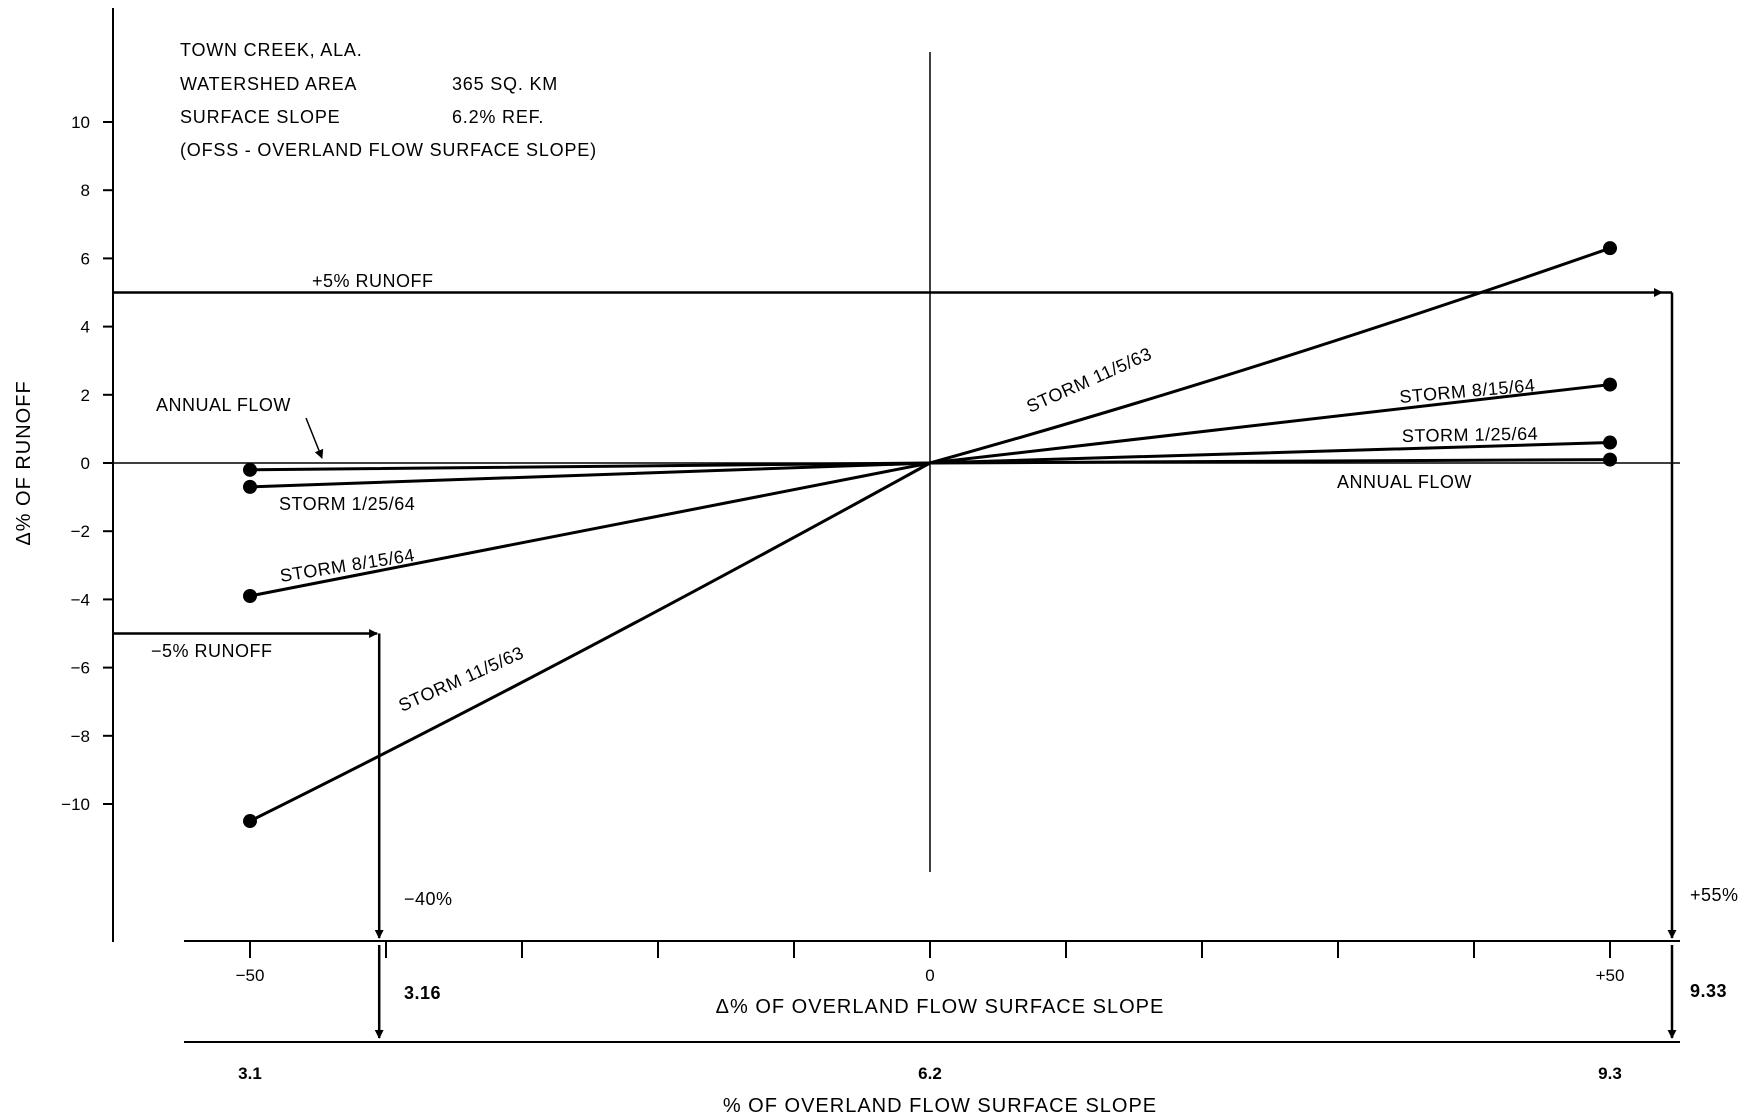  What do you see at coordinates (85, 258) in the screenshot?
I see `y-tick-label: 6` at bounding box center [85, 258].